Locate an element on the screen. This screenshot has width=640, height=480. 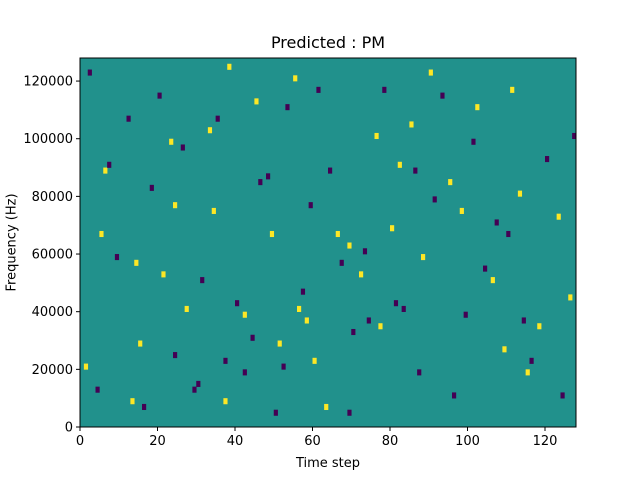
x-axis-label: Time step is located at coordinates (327, 463).